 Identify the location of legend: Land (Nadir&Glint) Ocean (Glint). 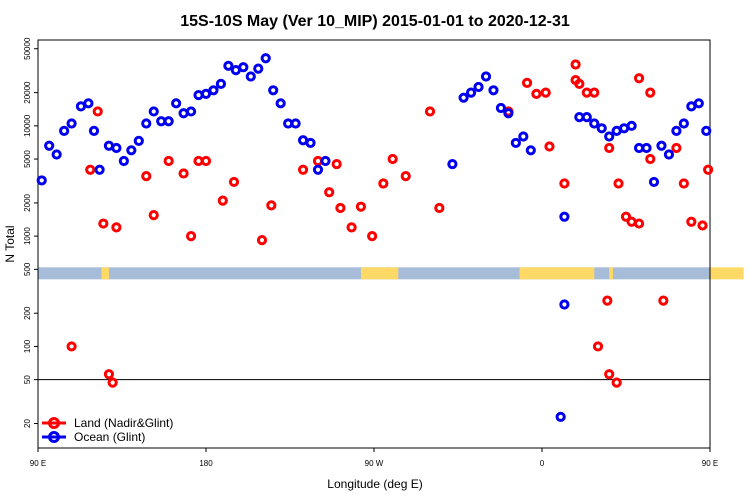
(107, 430).